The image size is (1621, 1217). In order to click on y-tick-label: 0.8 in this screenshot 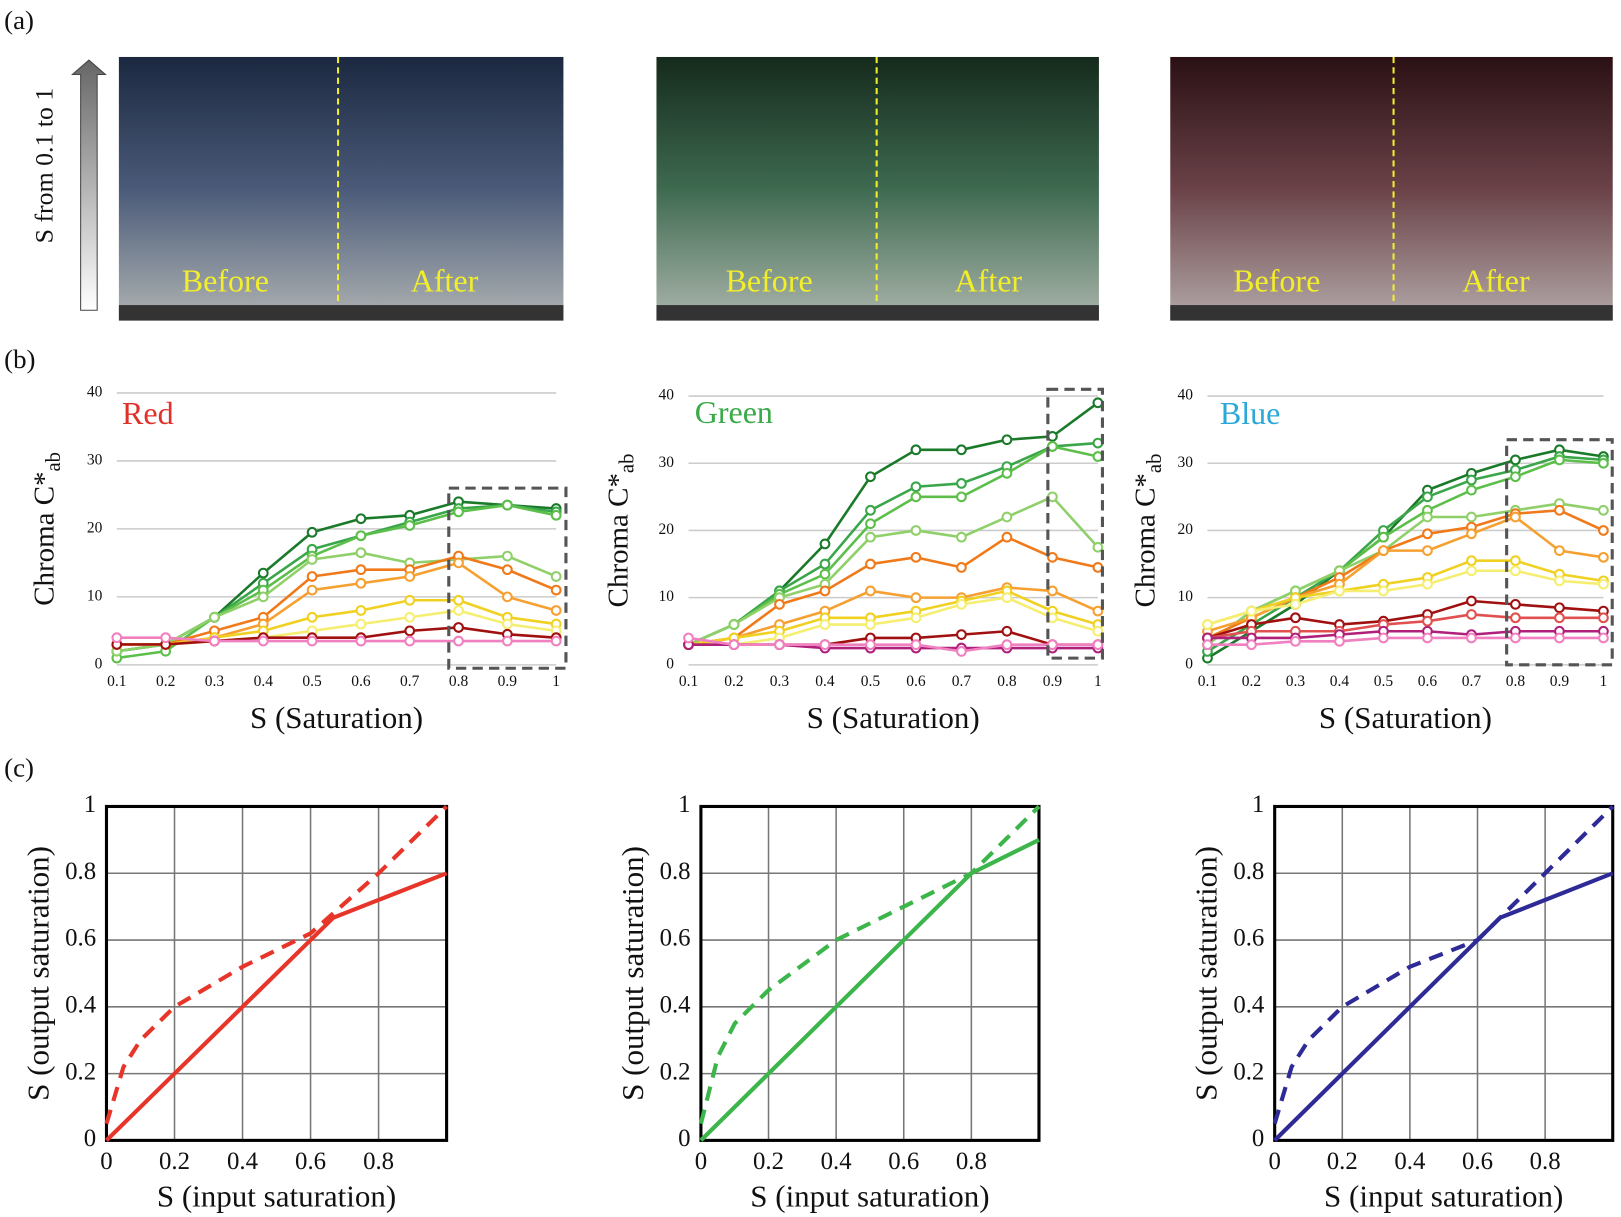, I will do `click(1248, 871)`.